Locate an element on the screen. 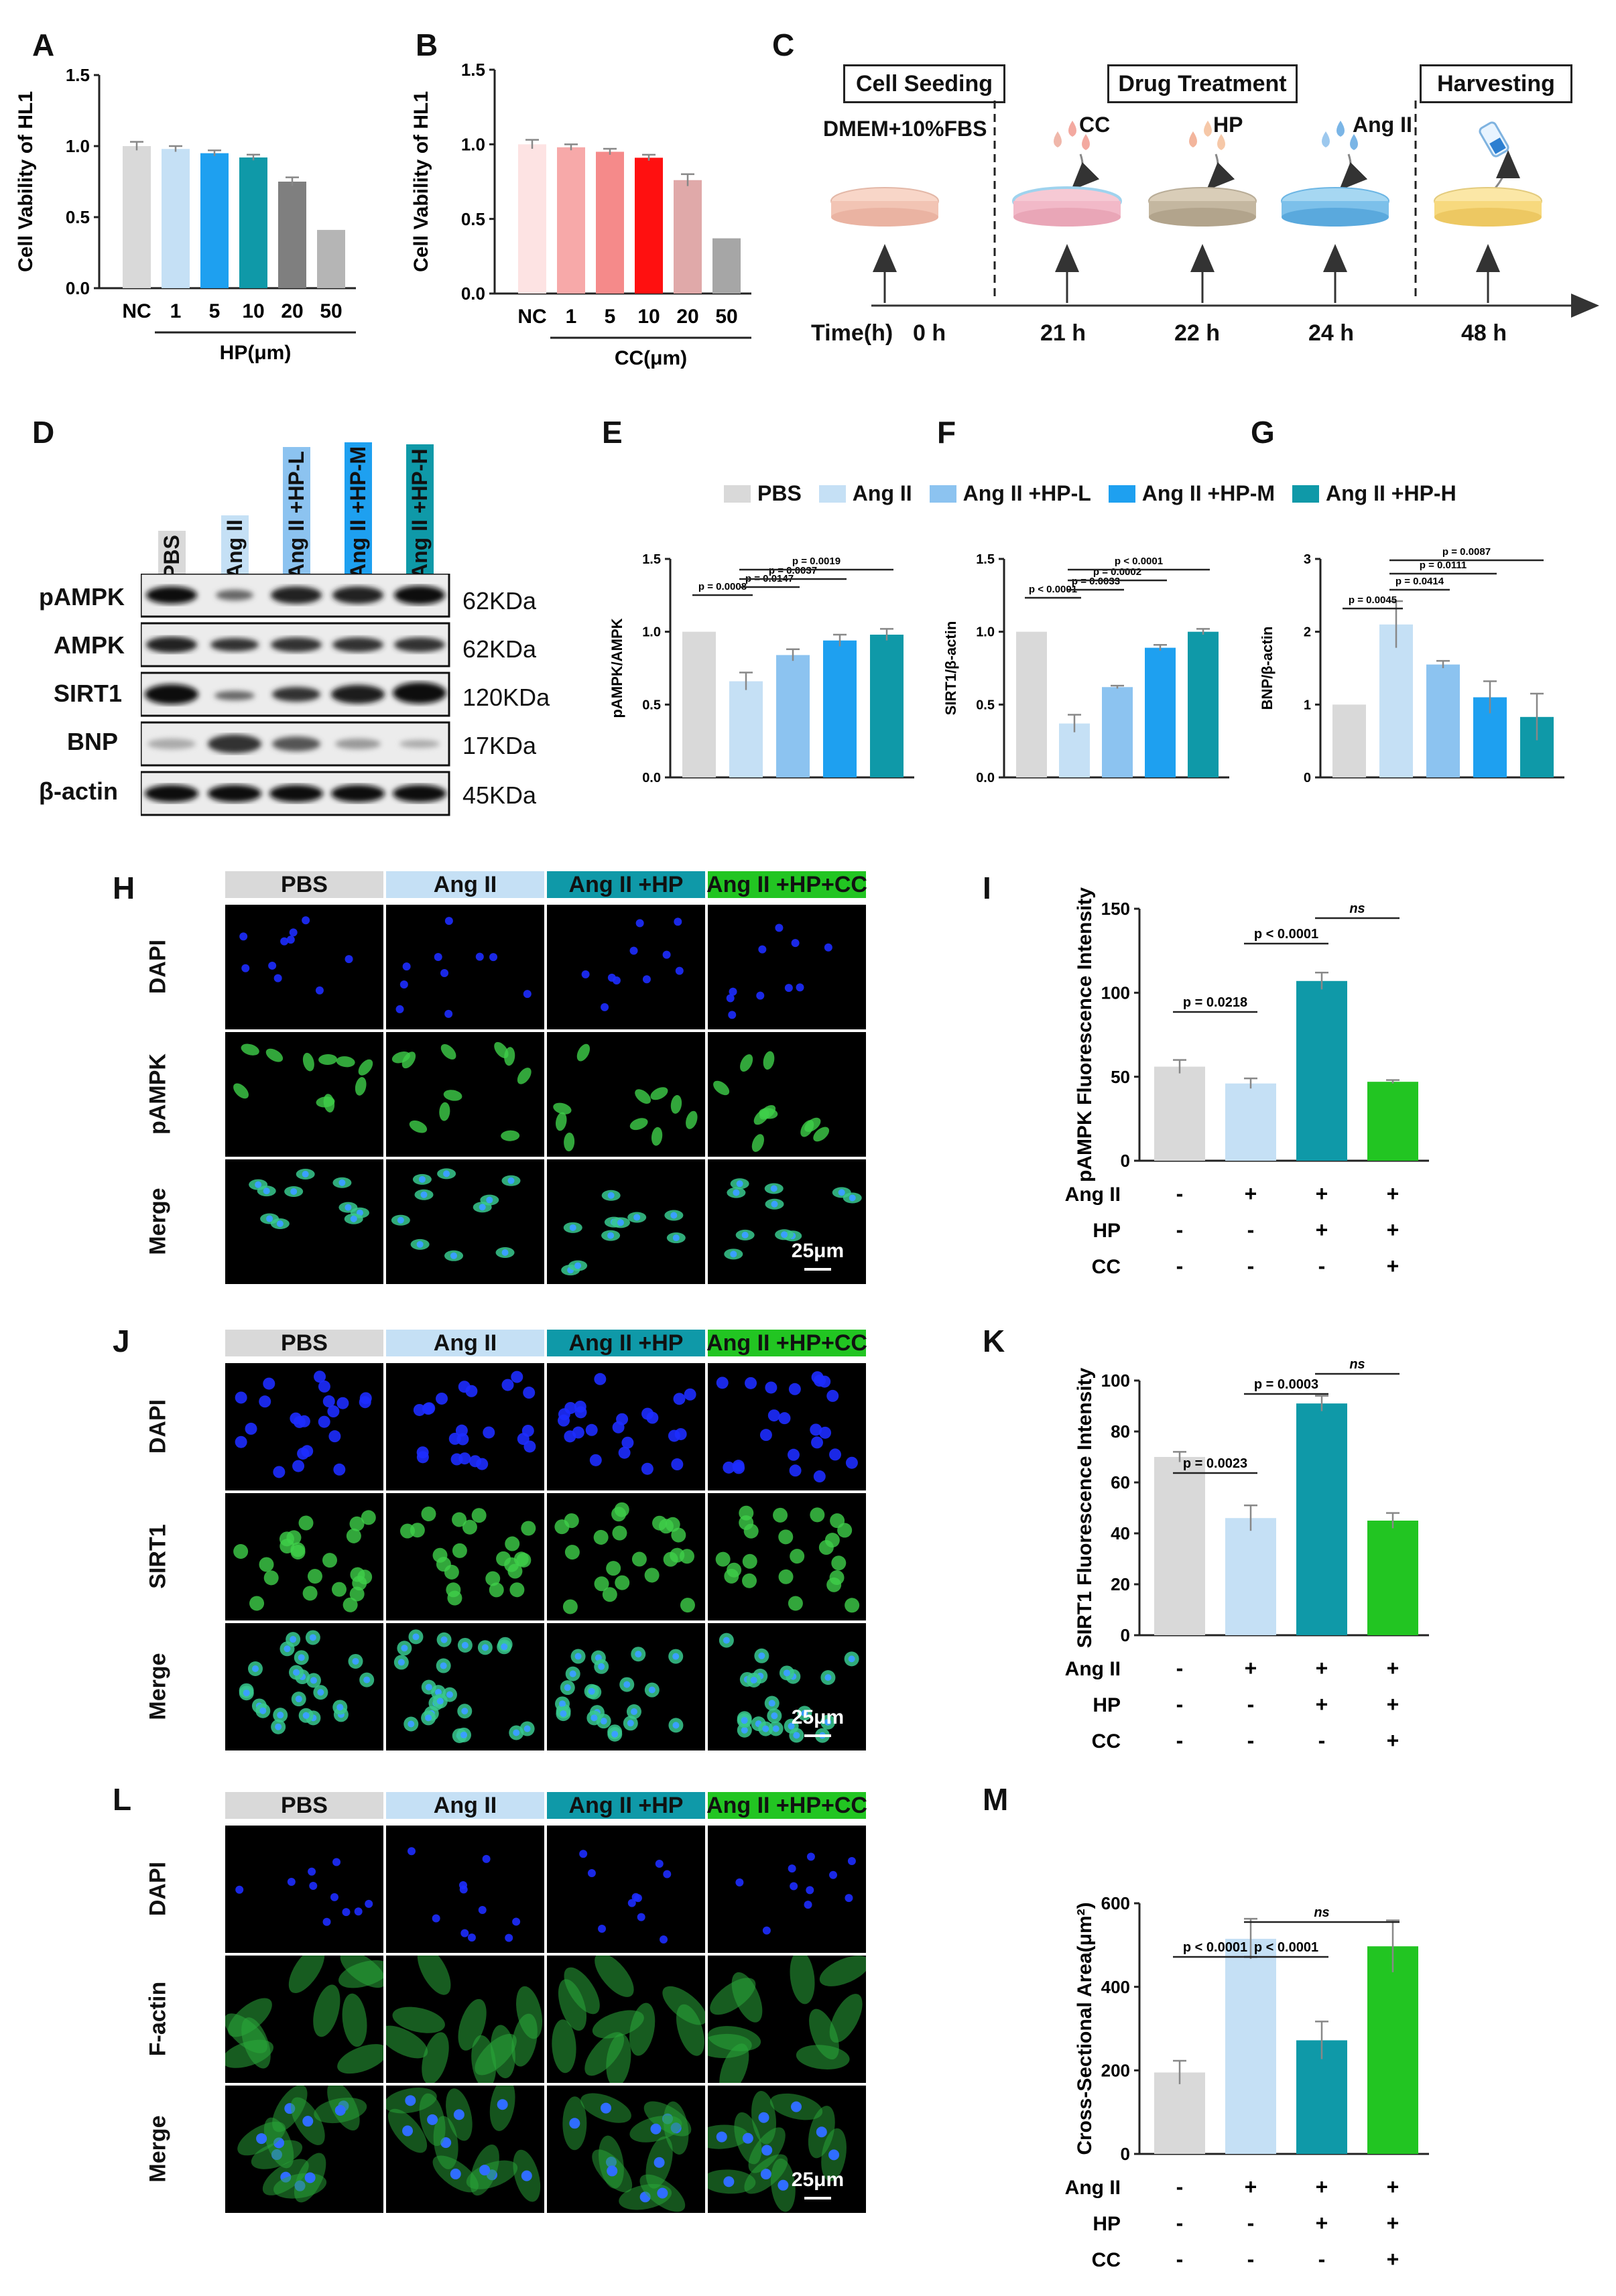 This screenshot has width=1616, height=2296. row-label: Merge is located at coordinates (158, 2149).